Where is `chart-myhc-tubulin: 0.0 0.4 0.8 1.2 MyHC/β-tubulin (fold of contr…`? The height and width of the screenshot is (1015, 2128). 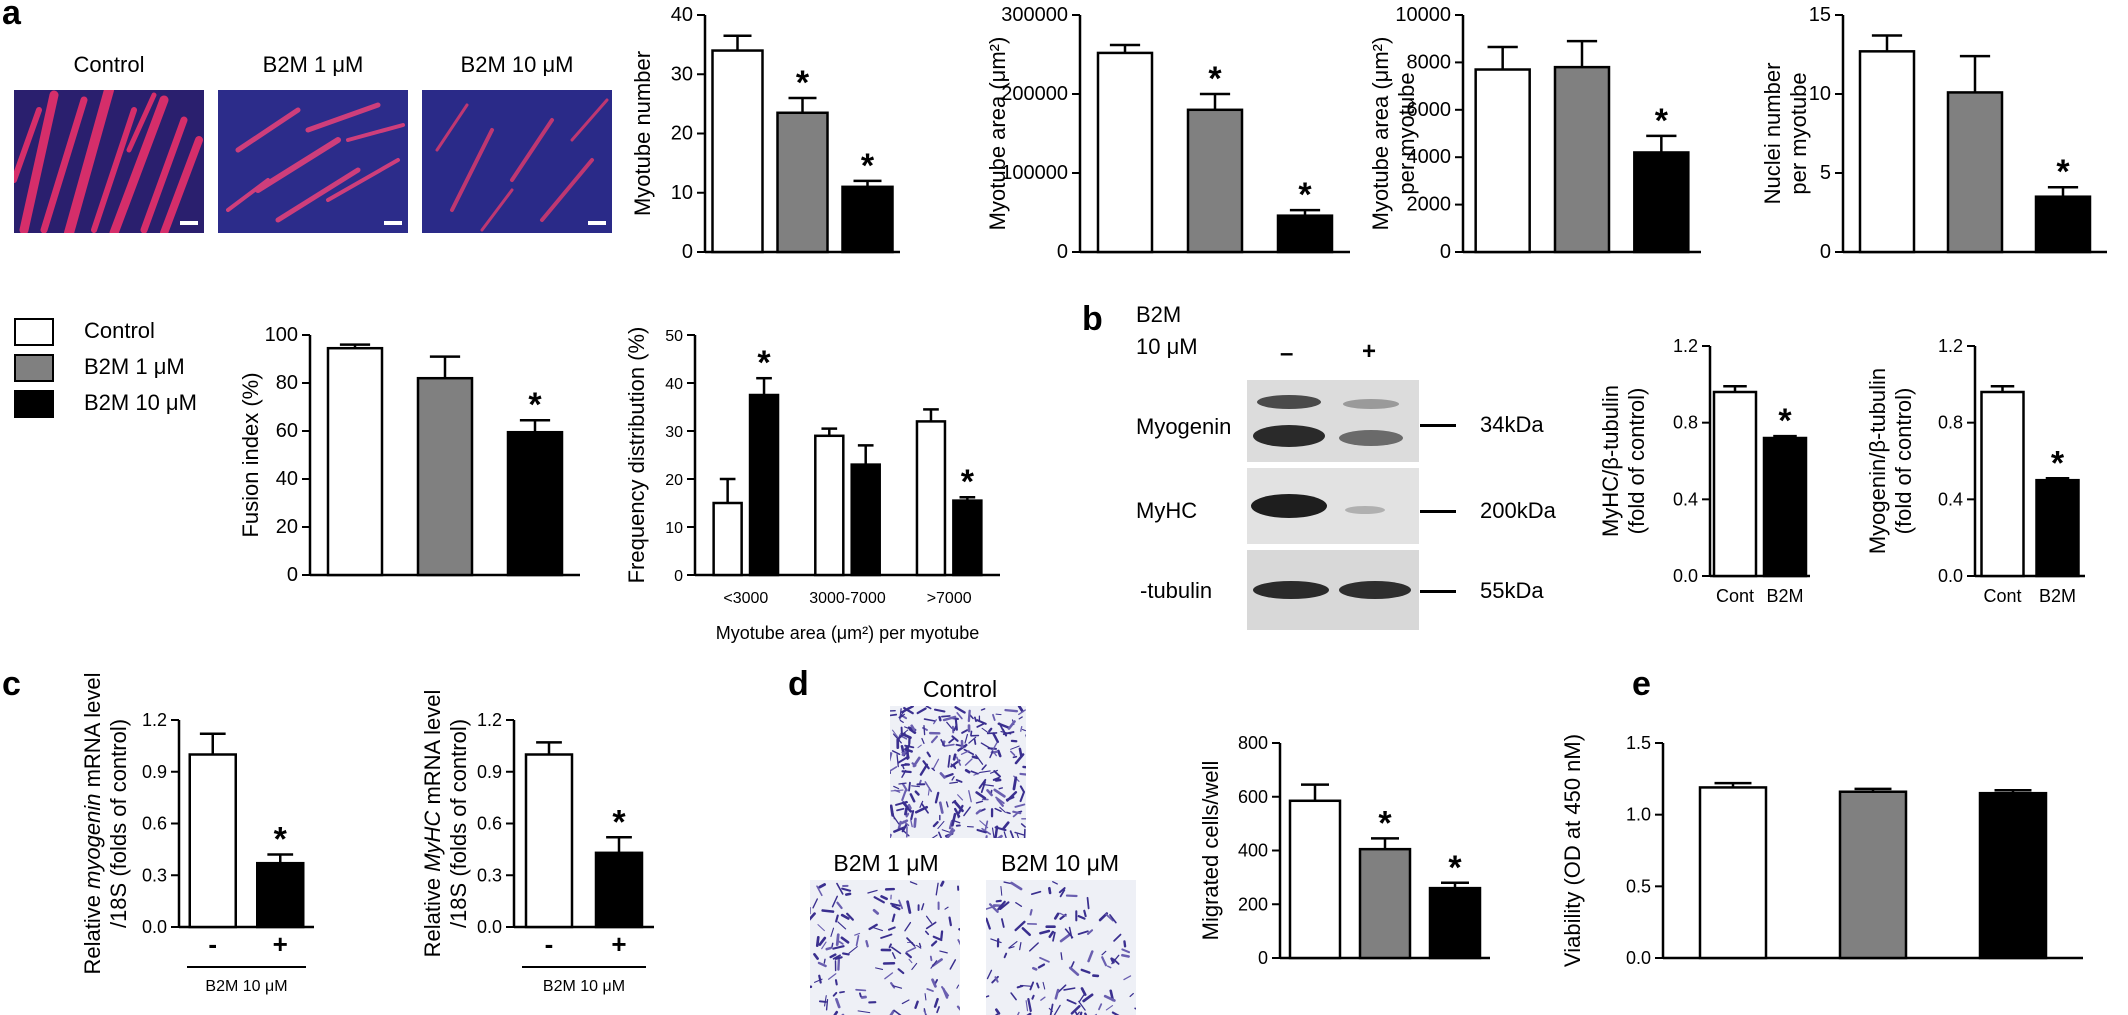
chart-myhc-tubulin: 0.0 0.4 0.8 1.2 MyHC/β-tubulin (fold of contr… is located at coordinates (1704, 471).